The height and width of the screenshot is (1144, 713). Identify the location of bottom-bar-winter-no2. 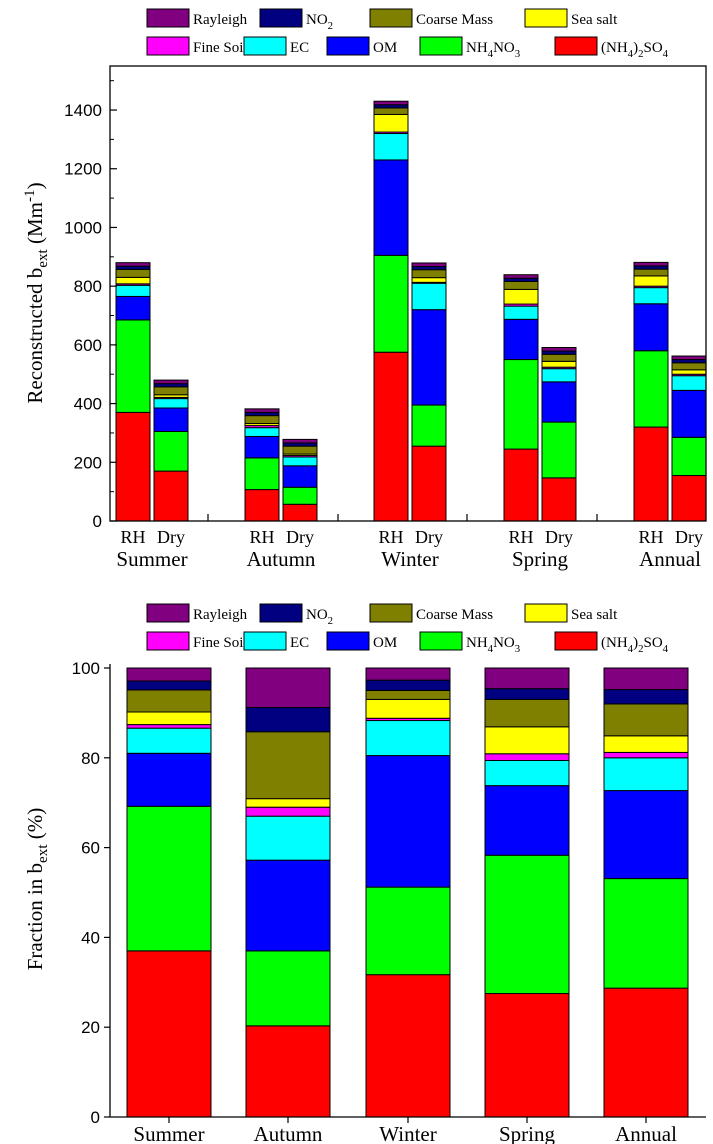
(408, 685).